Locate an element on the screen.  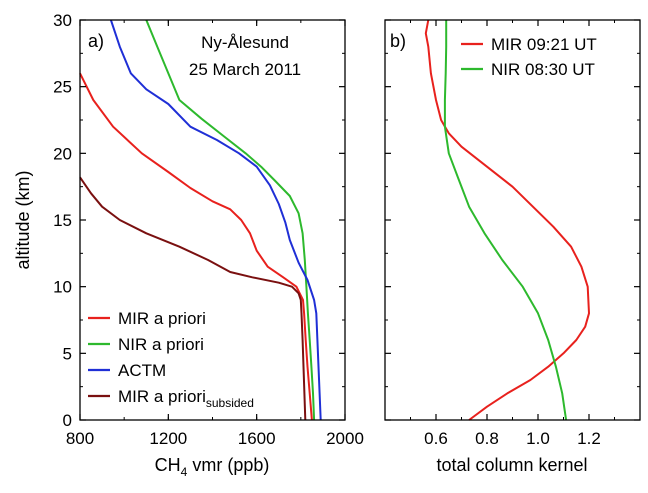
panel-a-label: a) is located at coordinates (96, 41).